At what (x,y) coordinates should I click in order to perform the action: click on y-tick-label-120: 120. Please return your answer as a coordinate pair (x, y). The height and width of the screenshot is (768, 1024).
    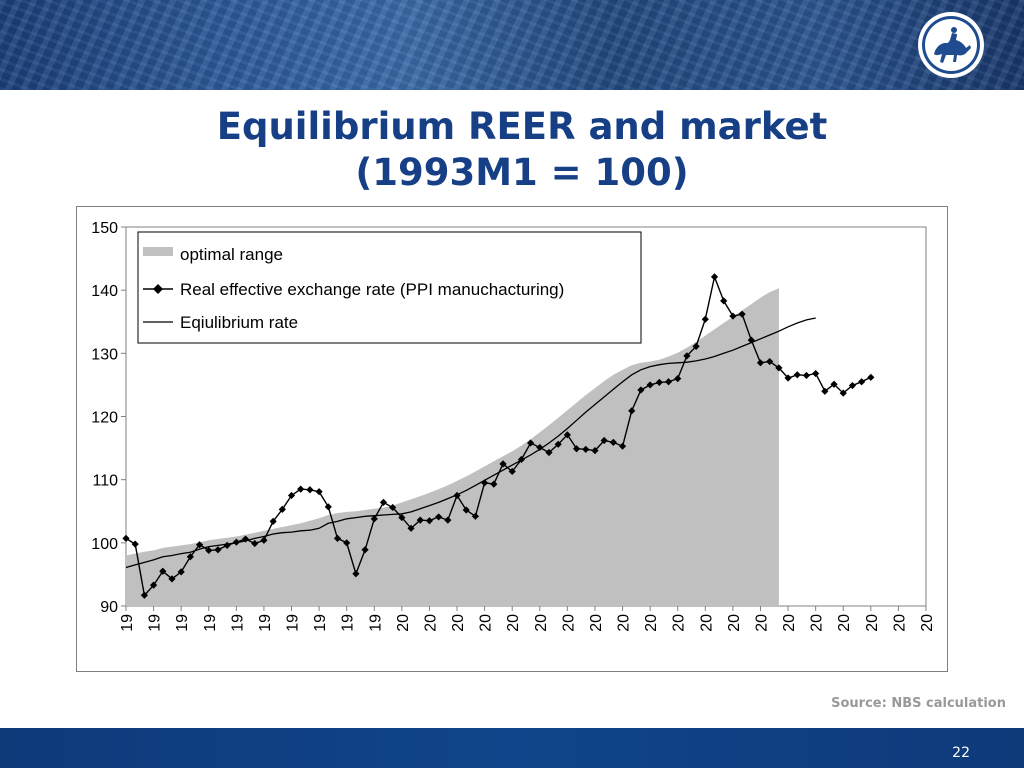
    Looking at the image, I should click on (104, 418).